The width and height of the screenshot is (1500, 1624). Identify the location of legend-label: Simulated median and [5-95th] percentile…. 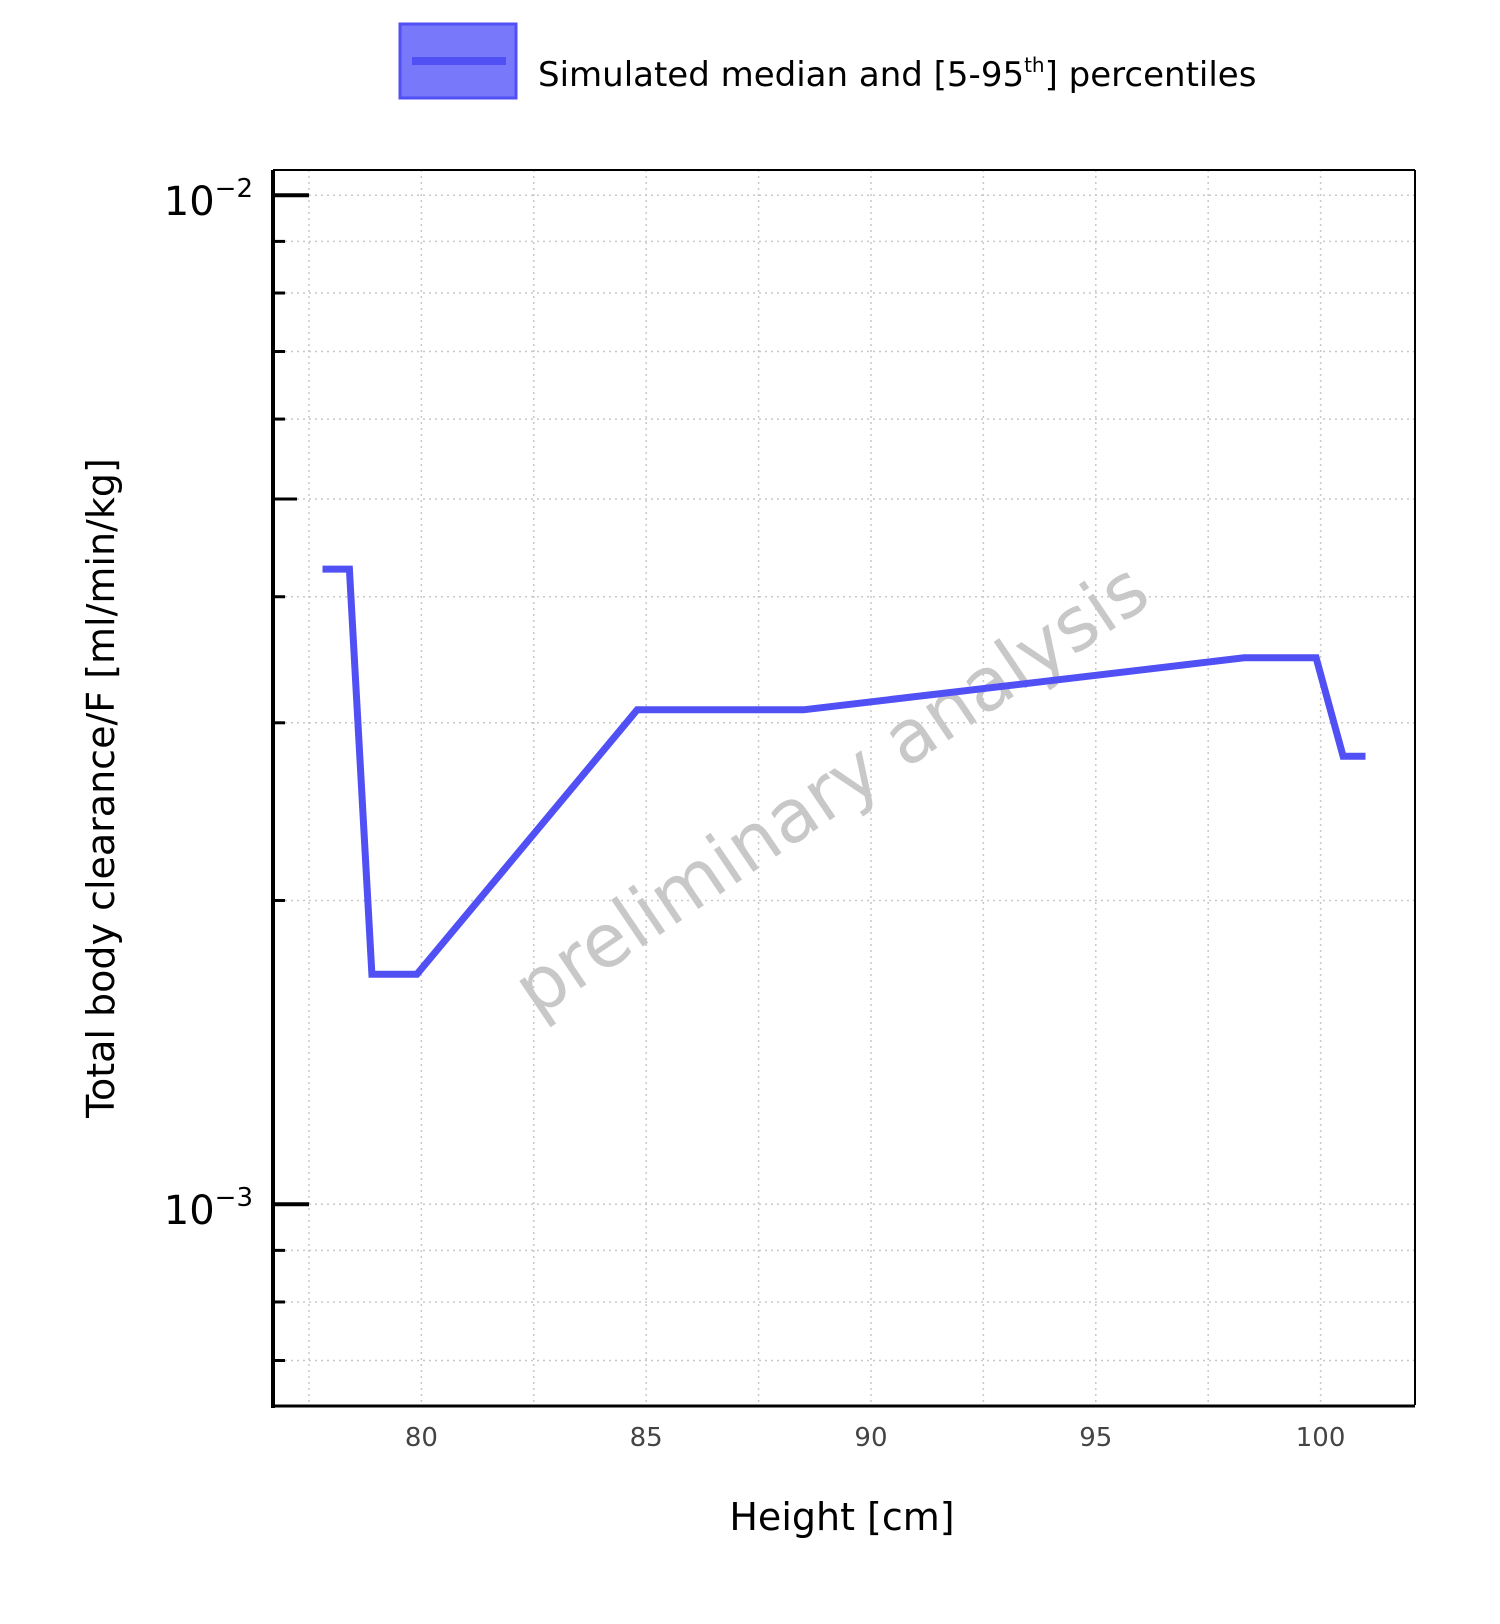
(897, 74).